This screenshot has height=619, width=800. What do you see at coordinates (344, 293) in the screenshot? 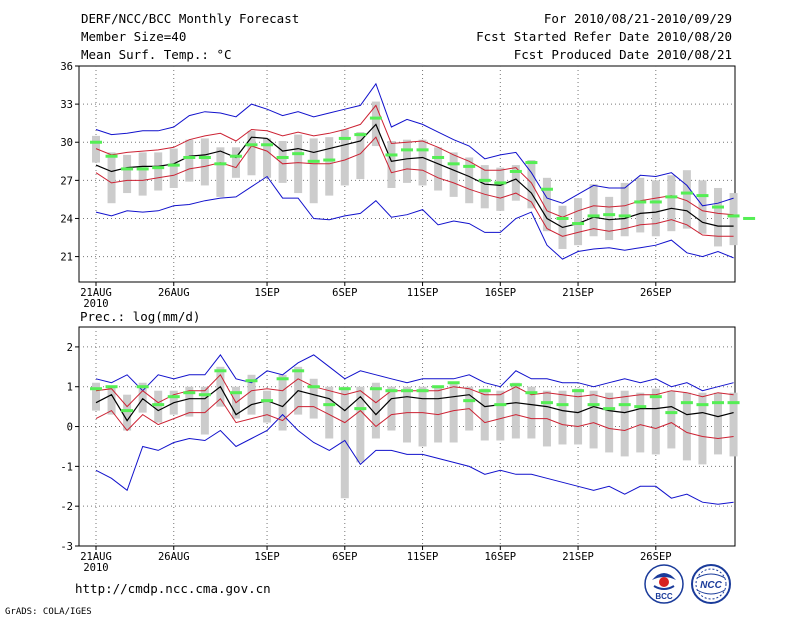
I see `x-tick-label: 6SEP` at bounding box center [344, 293].